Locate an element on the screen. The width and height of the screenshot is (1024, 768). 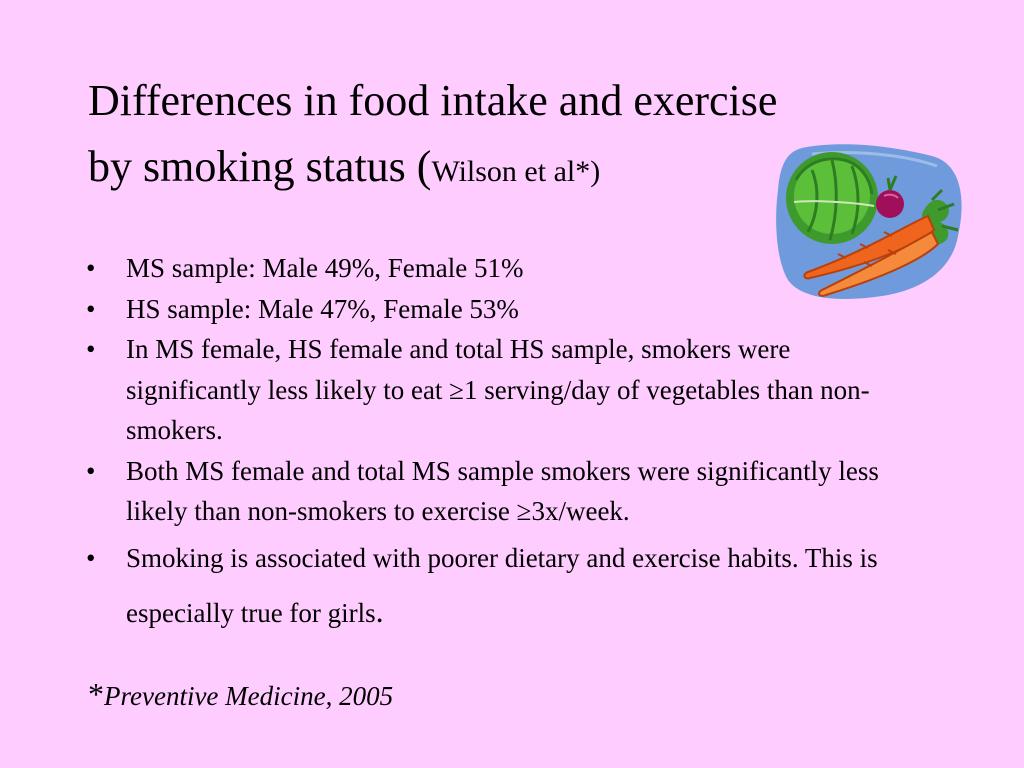
title-line-2: by smoking status is located at coordinates (247, 166).